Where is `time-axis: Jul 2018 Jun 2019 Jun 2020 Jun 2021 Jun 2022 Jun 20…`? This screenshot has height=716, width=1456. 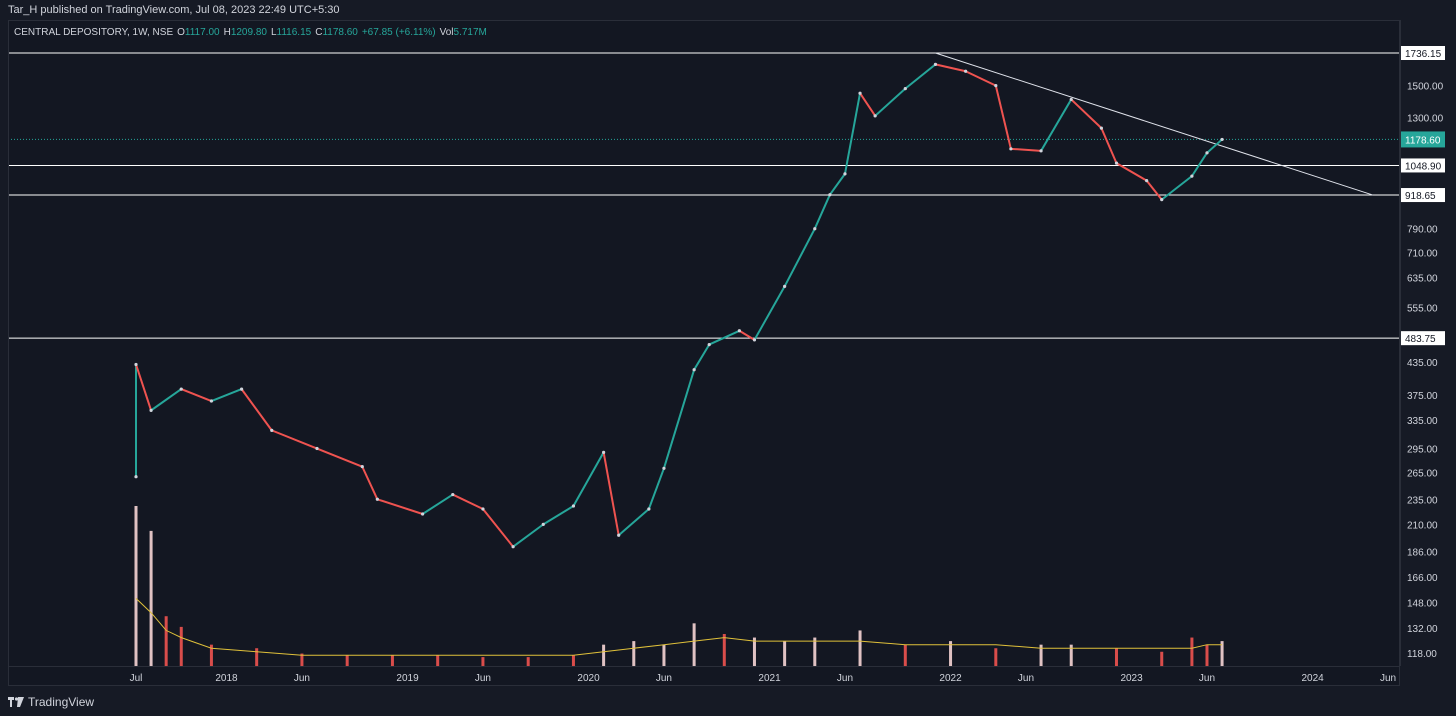 time-axis: Jul 2018 Jun 2019 Jun 2020 Jun 2021 Jun 2022 Jun 20… is located at coordinates (704, 676).